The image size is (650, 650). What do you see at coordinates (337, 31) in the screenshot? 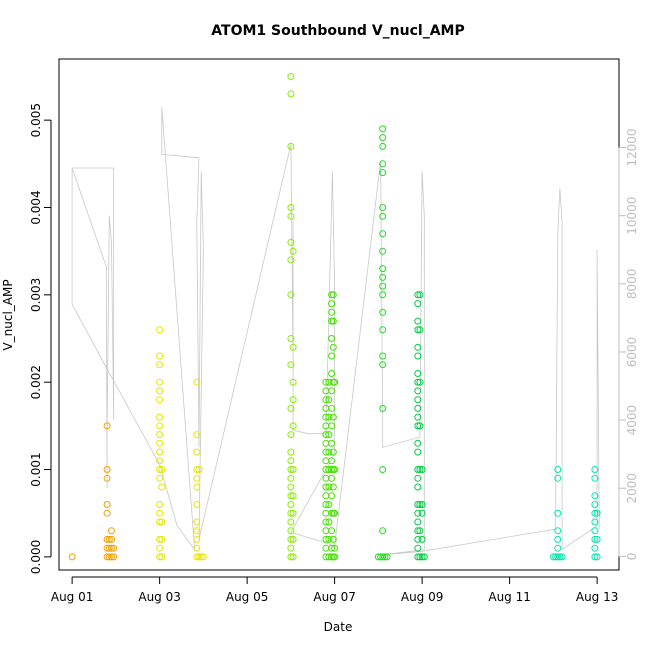
I see `chart-title: ATOM1 Southbound V_nucl_AMP` at bounding box center [337, 31].